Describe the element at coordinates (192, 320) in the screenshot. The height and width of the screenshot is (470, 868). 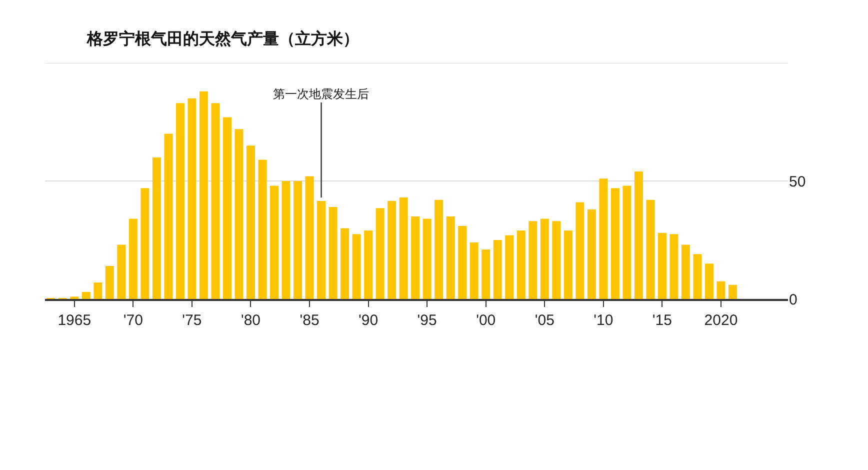
I see `x-tick-label: '75` at that location.